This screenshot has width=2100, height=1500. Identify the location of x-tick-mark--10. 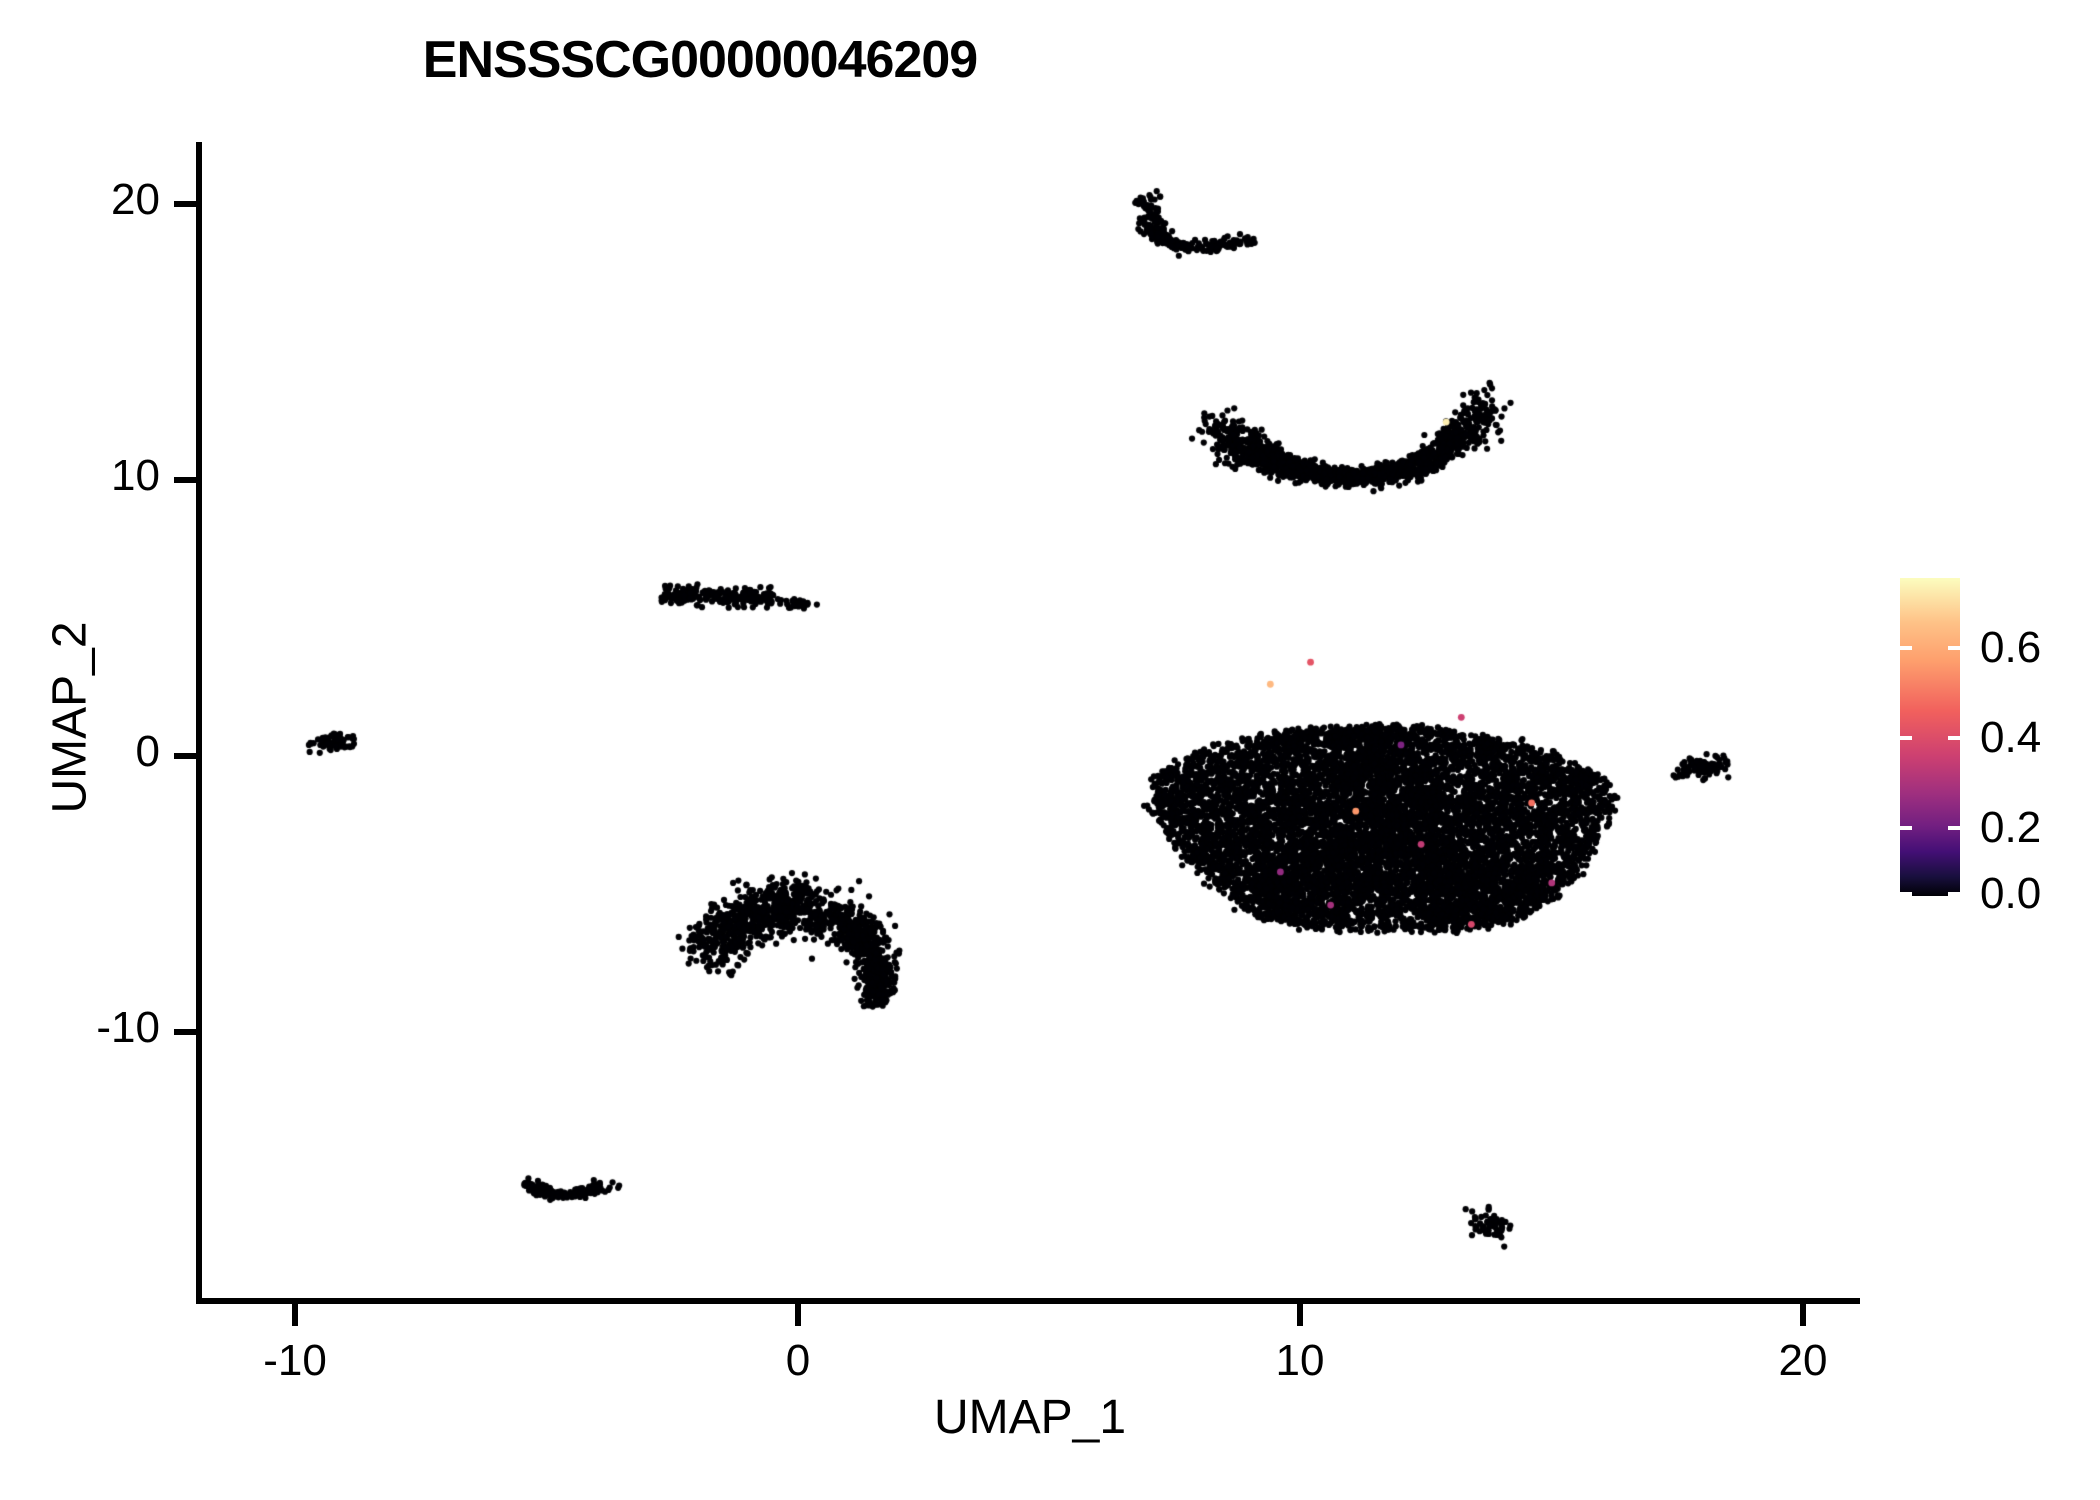
(295, 1315).